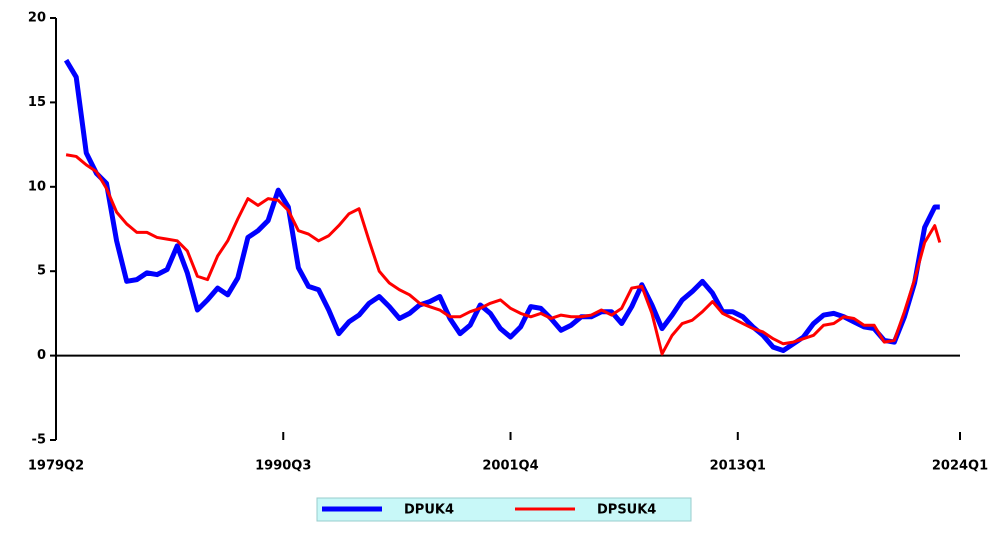 Image resolution: width=999 pixels, height=551 pixels. What do you see at coordinates (41, 355) in the screenshot?
I see `y-tick-label: 0` at bounding box center [41, 355].